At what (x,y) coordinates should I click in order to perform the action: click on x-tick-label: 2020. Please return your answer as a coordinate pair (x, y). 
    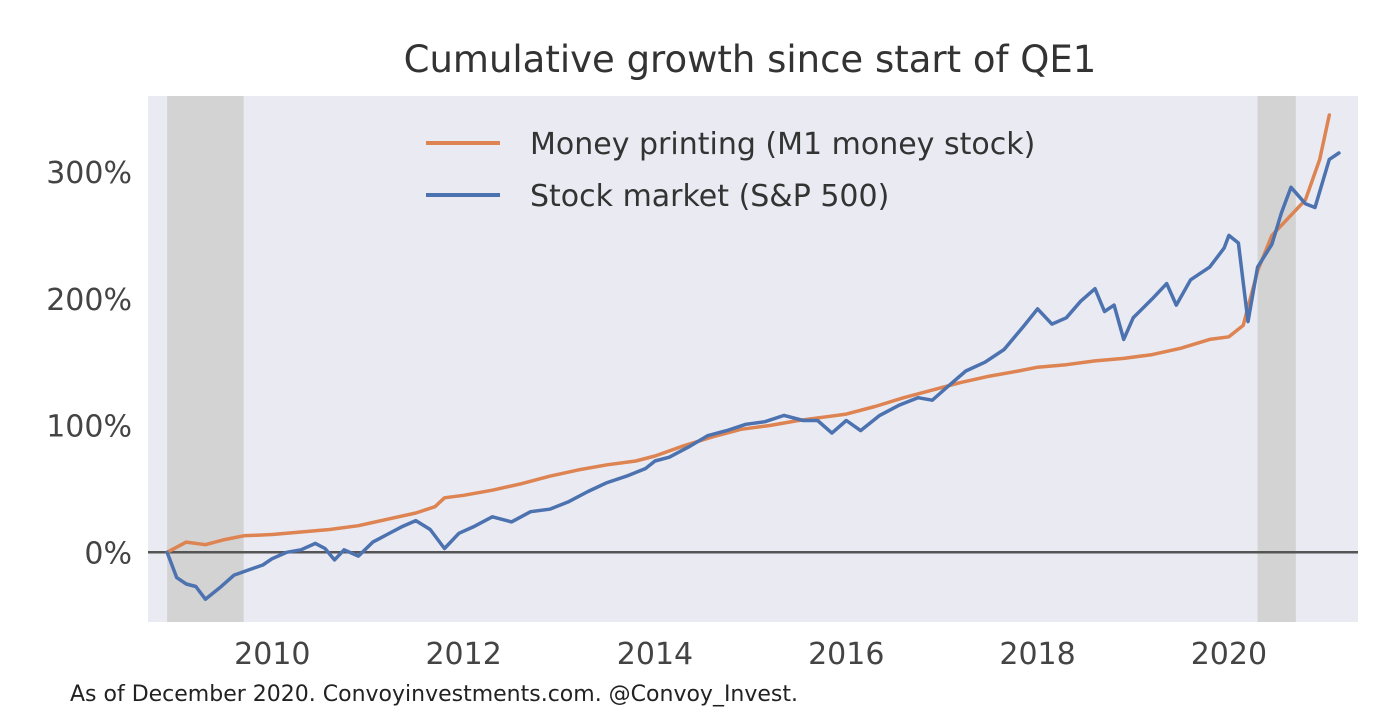
    Looking at the image, I should click on (1229, 654).